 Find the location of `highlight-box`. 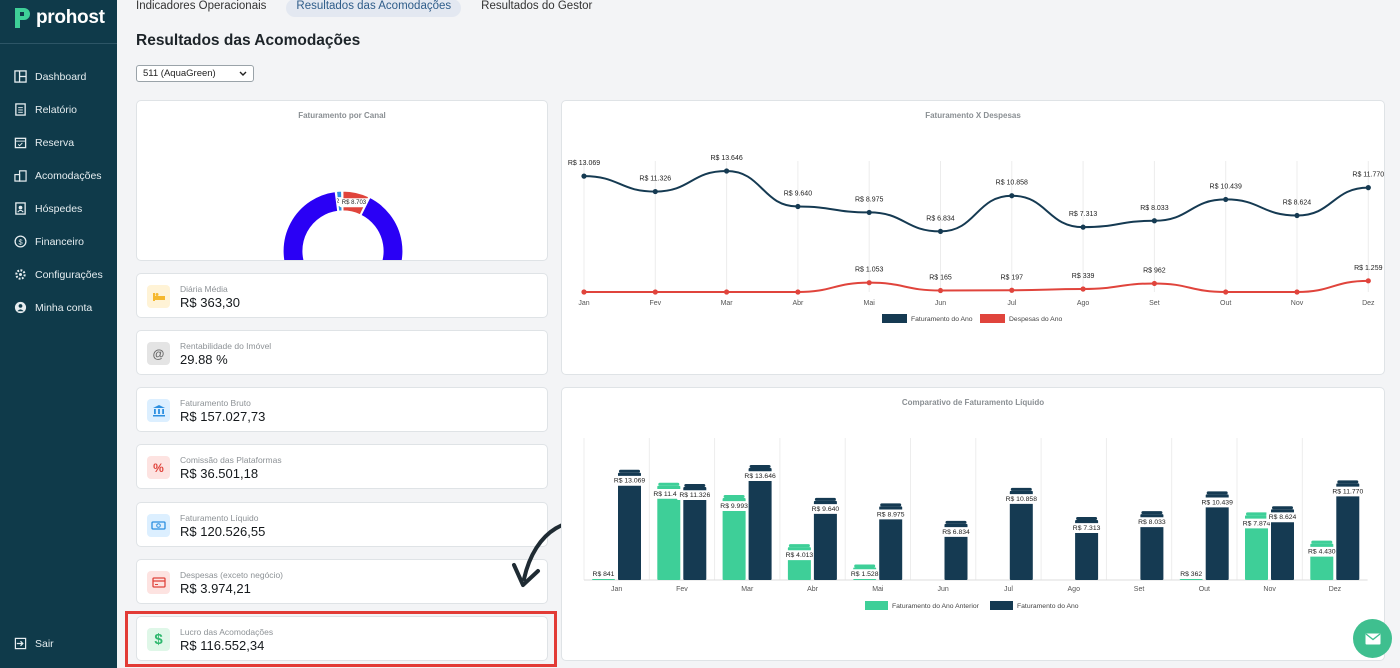

highlight-box is located at coordinates (341, 639).